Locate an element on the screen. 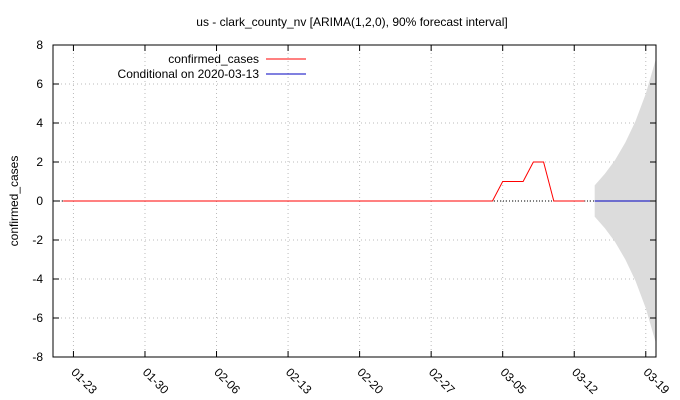 Image resolution: width=680 pixels, height=400 pixels. y-tick-label: 0 is located at coordinates (39, 201).